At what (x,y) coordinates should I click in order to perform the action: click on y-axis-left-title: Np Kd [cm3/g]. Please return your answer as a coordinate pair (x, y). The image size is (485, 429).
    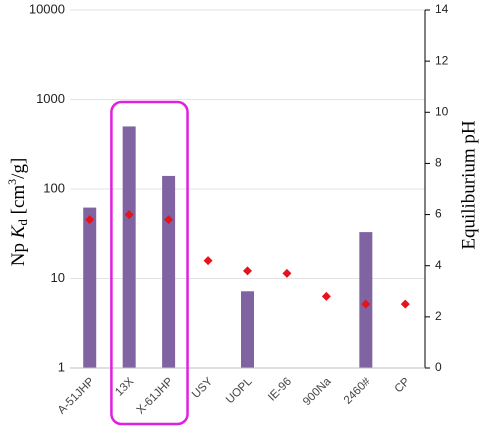
    Looking at the image, I should click on (17, 212).